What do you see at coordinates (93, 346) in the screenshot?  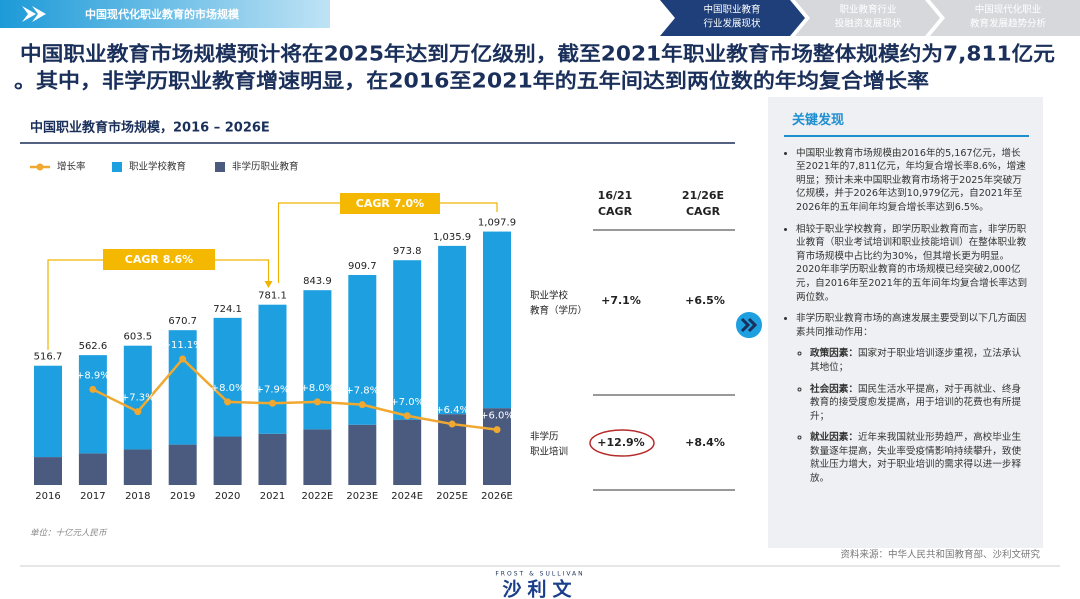 I see `total-label: 562.6` at bounding box center [93, 346].